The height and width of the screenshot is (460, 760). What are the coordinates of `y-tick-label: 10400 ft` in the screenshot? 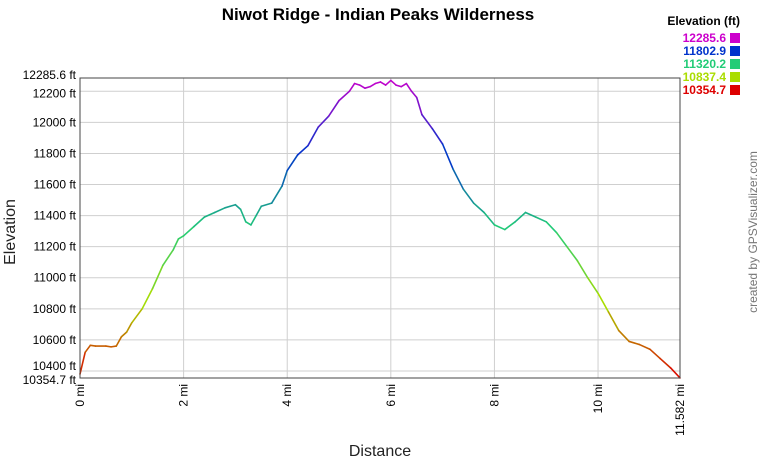 It's located at (55, 366).